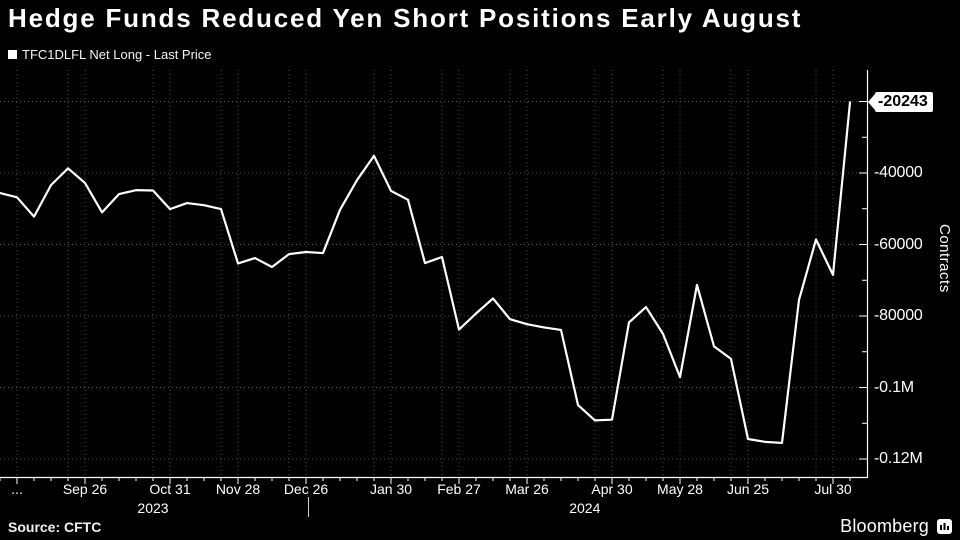  What do you see at coordinates (944, 526) in the screenshot?
I see `bloomberg-chart-icon` at bounding box center [944, 526].